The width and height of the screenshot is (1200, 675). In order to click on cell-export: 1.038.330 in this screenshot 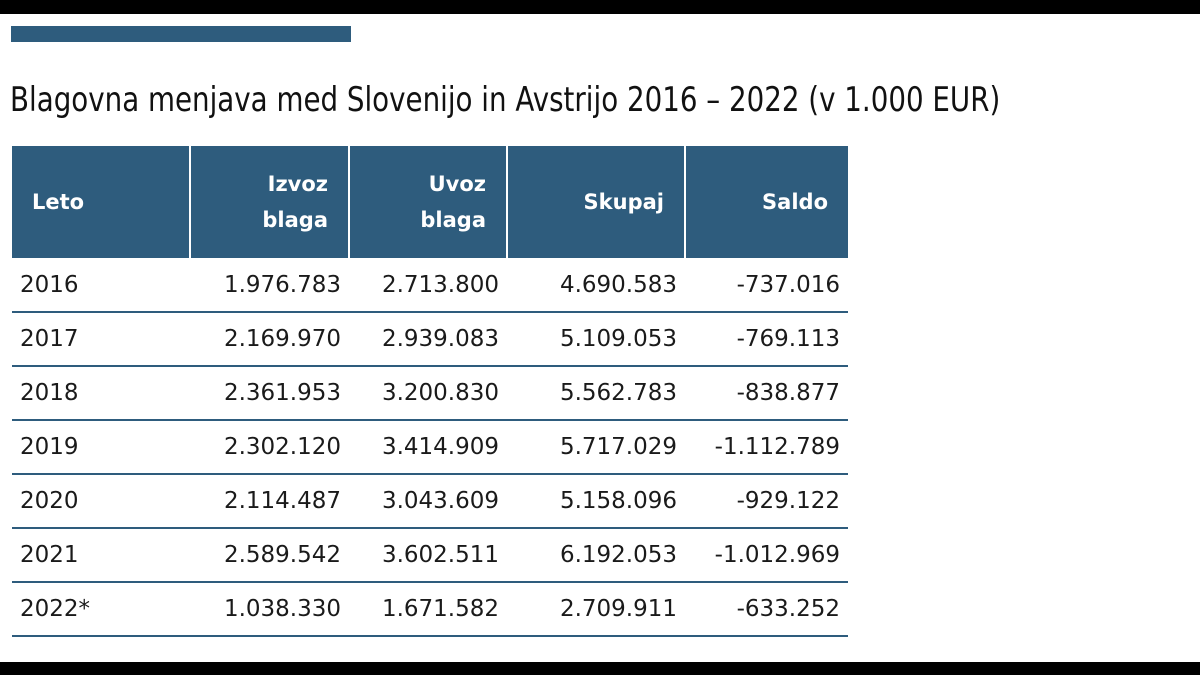, I will do `click(269, 609)`.